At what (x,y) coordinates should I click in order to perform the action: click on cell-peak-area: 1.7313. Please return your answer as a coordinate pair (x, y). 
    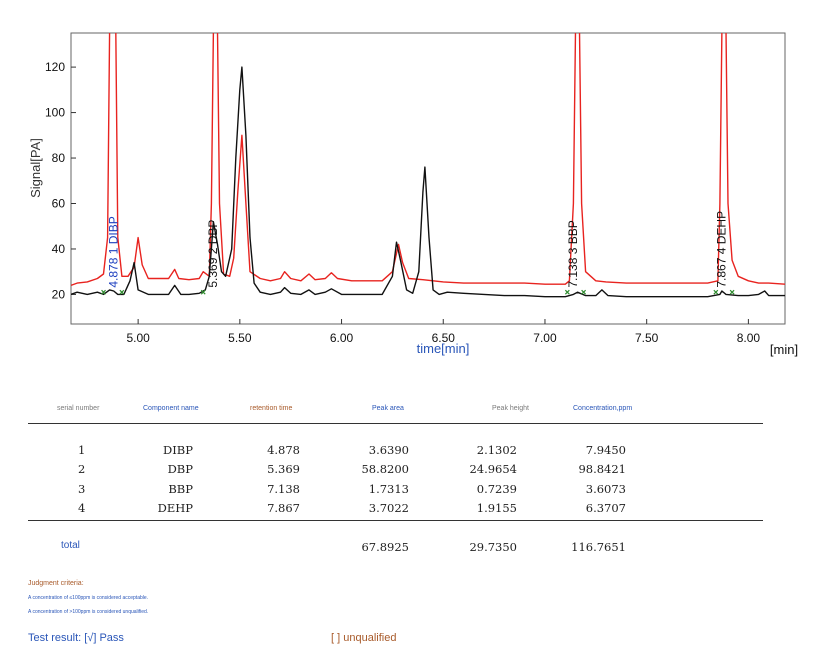
    Looking at the image, I should click on (388, 489).